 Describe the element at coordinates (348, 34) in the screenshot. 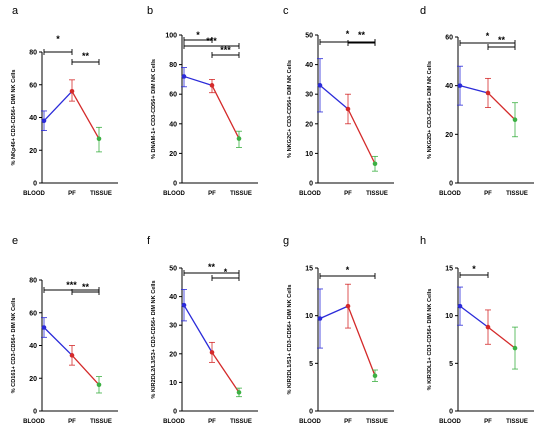

I see `panel-c-sig-label: *` at that location.